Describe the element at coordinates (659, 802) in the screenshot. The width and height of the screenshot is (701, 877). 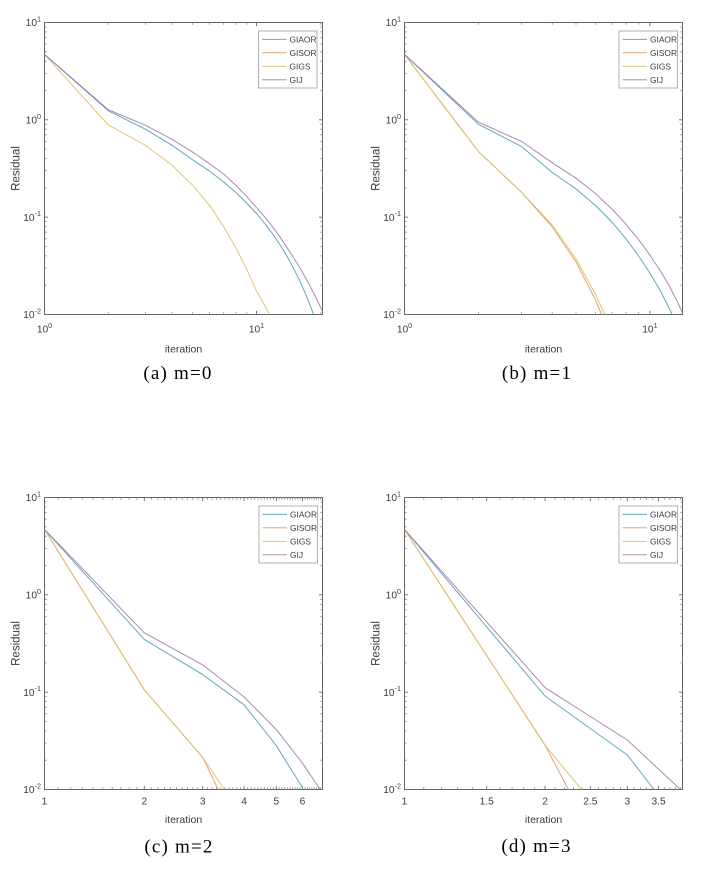
I see `svg-text: 3.5` at that location.